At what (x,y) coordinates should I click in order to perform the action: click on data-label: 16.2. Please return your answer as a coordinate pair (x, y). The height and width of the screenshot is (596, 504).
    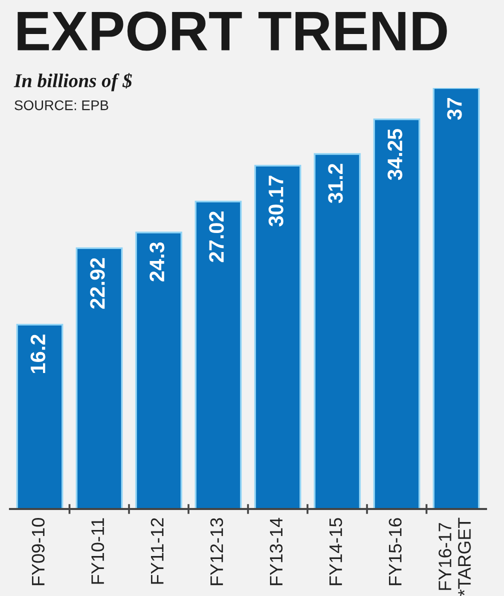
    Looking at the image, I should click on (38, 354).